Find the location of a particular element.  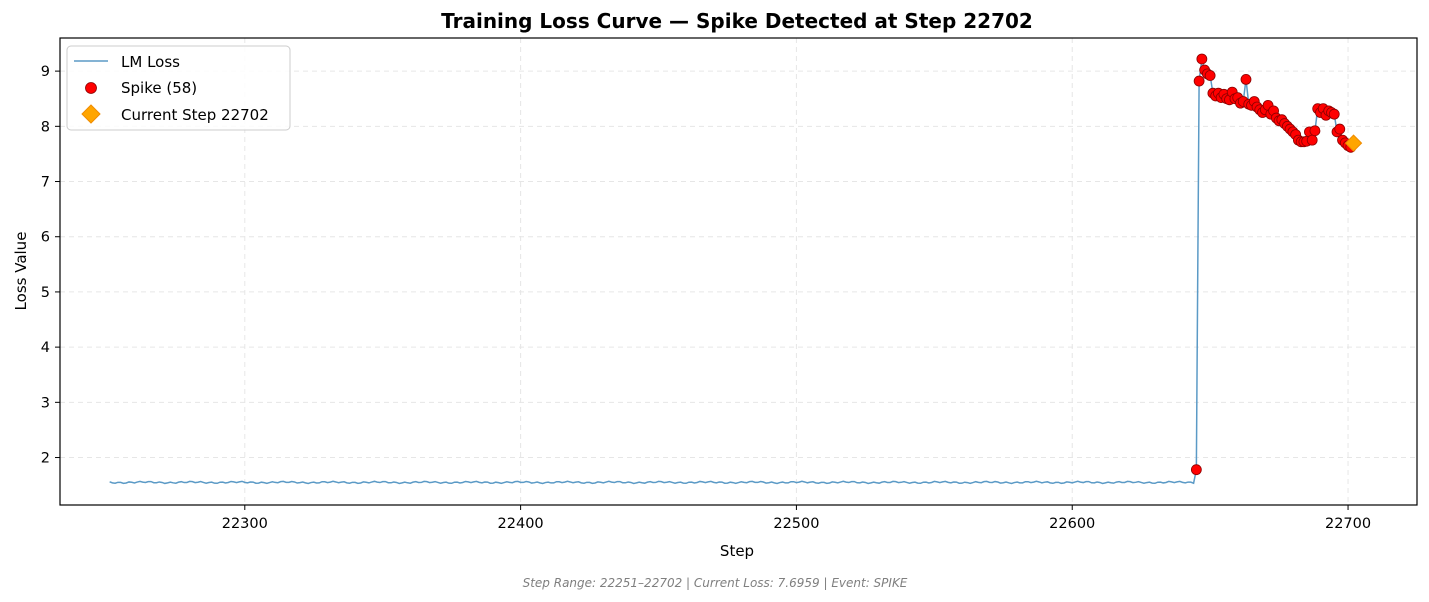

x-axis-ticks: 22300 22400 22500 22600 22700 is located at coordinates (796, 518).